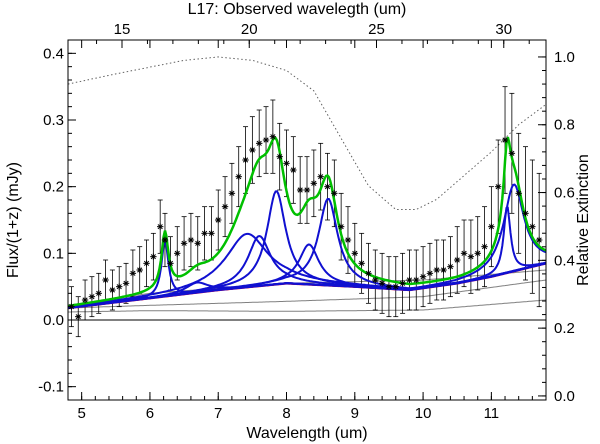 The height and width of the screenshot is (444, 600). What do you see at coordinates (81, 413) in the screenshot?
I see `x-tick-label: 5` at bounding box center [81, 413].